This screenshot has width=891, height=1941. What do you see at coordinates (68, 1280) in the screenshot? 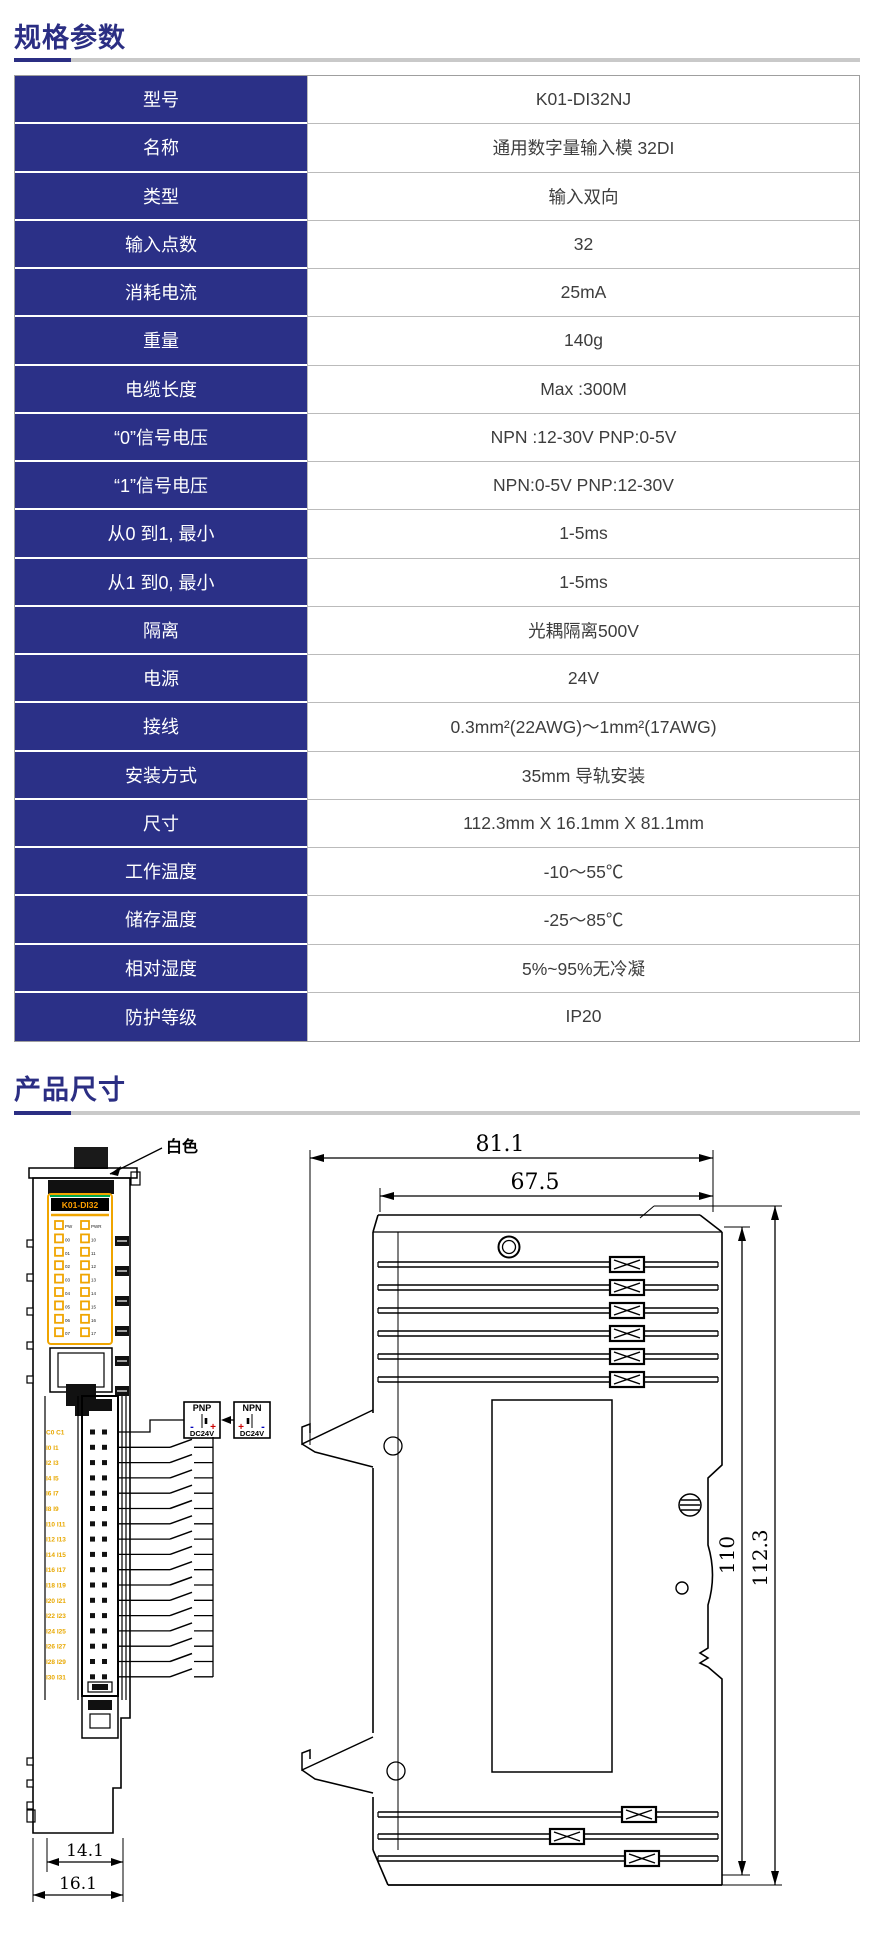
I see `led-label: 03` at bounding box center [68, 1280].